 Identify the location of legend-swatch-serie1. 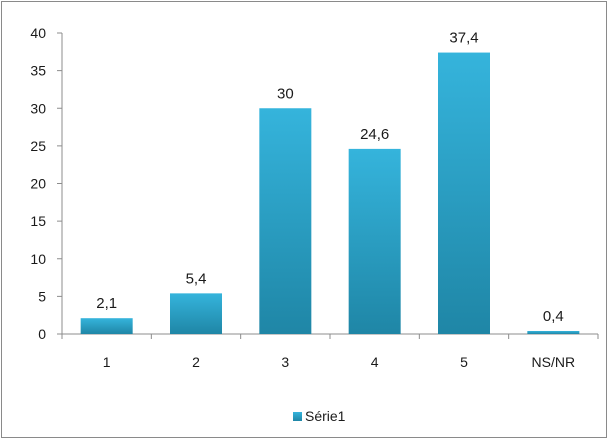
(297, 416).